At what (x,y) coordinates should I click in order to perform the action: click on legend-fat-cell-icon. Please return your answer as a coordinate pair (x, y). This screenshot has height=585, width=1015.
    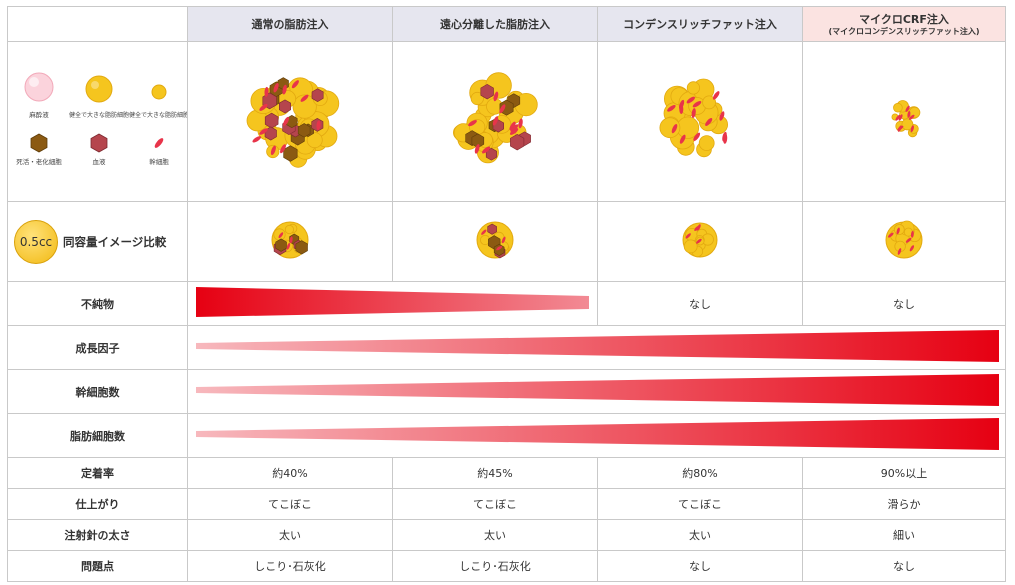
    Looking at the image, I should click on (158, 92).